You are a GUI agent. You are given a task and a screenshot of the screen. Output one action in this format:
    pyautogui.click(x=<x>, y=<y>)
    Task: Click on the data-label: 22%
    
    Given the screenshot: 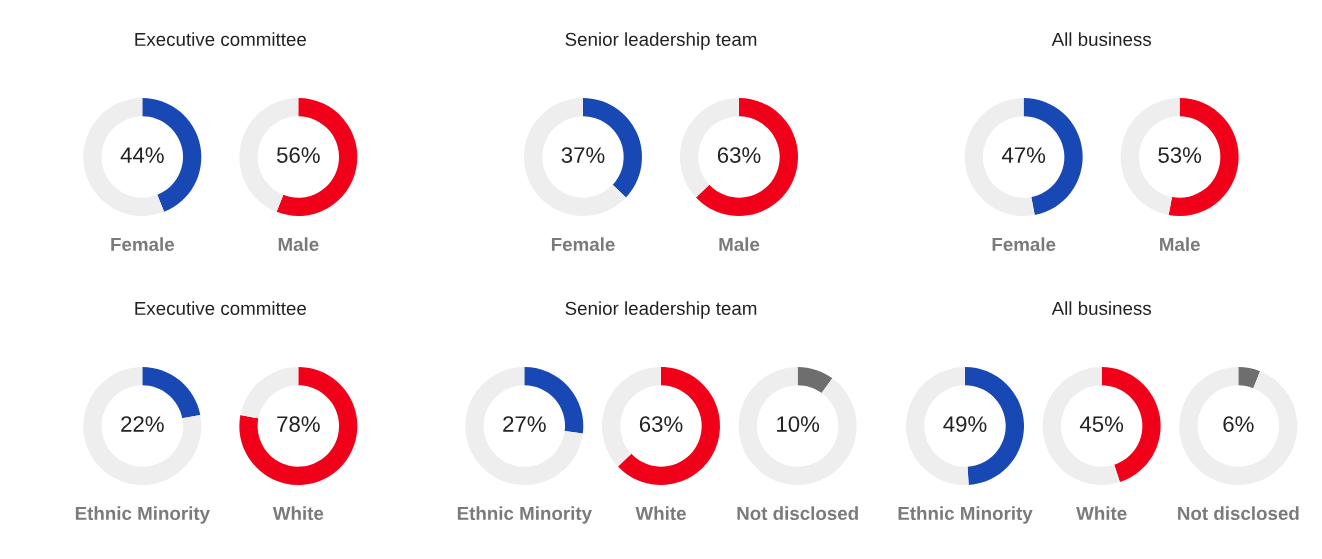 What is the action you would take?
    pyautogui.click(x=142, y=424)
    